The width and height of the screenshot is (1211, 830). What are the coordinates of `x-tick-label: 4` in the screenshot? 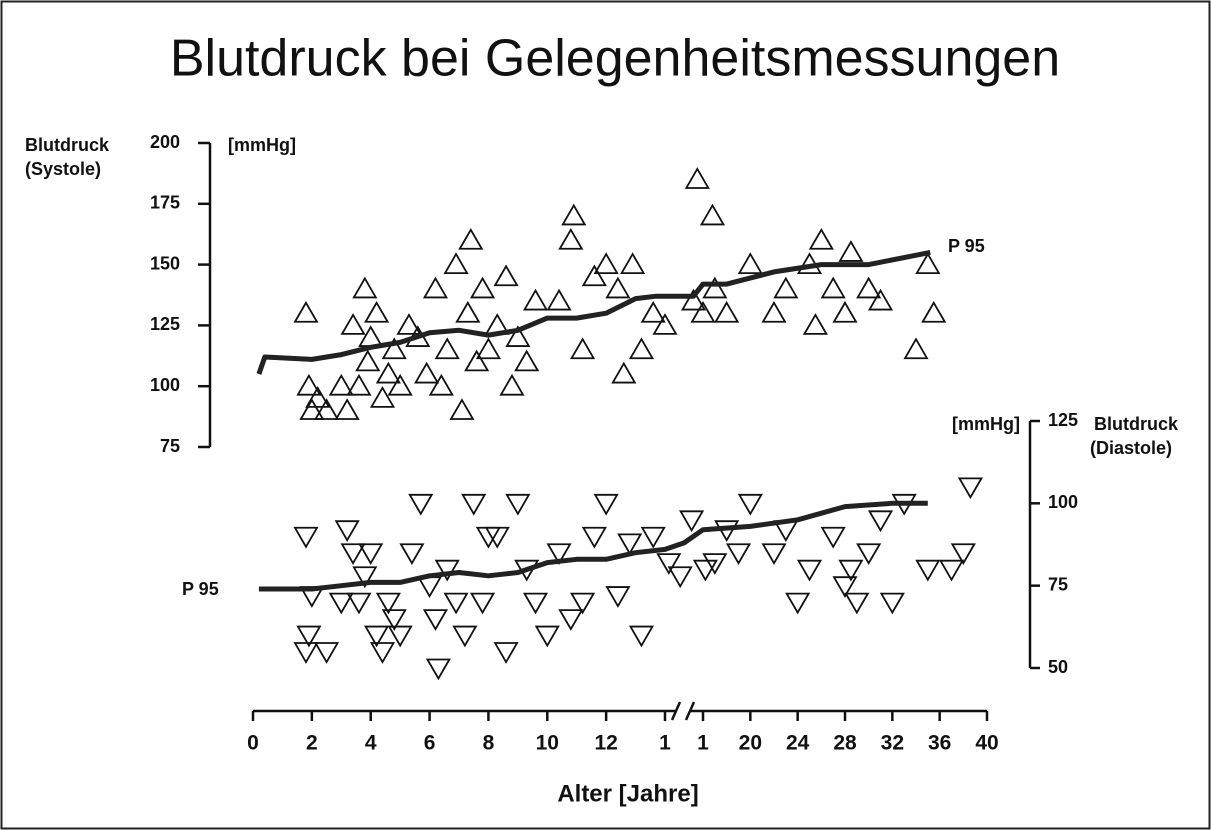 It's located at (371, 743).